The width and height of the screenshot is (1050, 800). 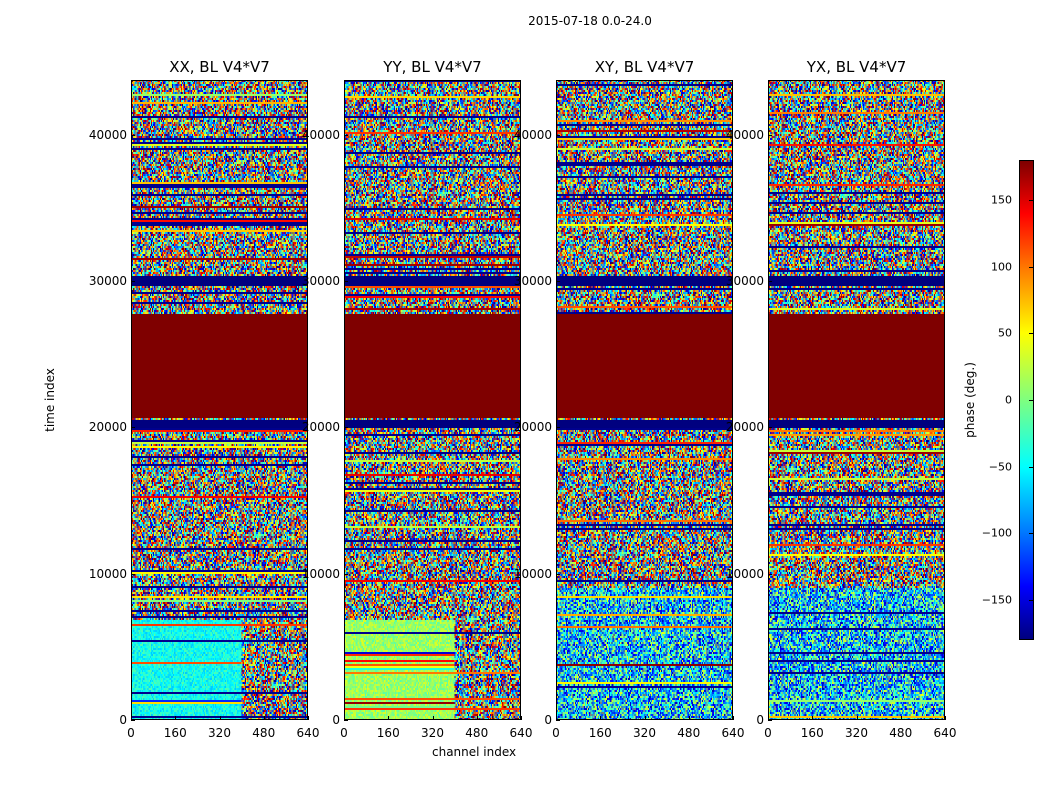 What do you see at coordinates (1001, 200) in the screenshot?
I see `colorbar-tick-label: 150` at bounding box center [1001, 200].